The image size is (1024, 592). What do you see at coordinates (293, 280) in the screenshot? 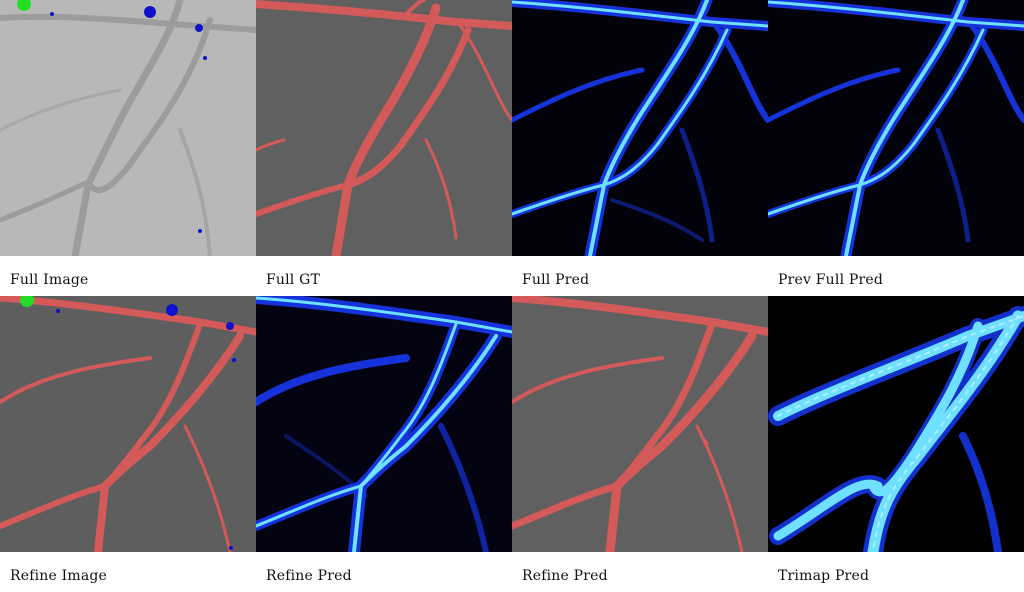
I see `caption-full-gt: Full GT` at bounding box center [293, 280].